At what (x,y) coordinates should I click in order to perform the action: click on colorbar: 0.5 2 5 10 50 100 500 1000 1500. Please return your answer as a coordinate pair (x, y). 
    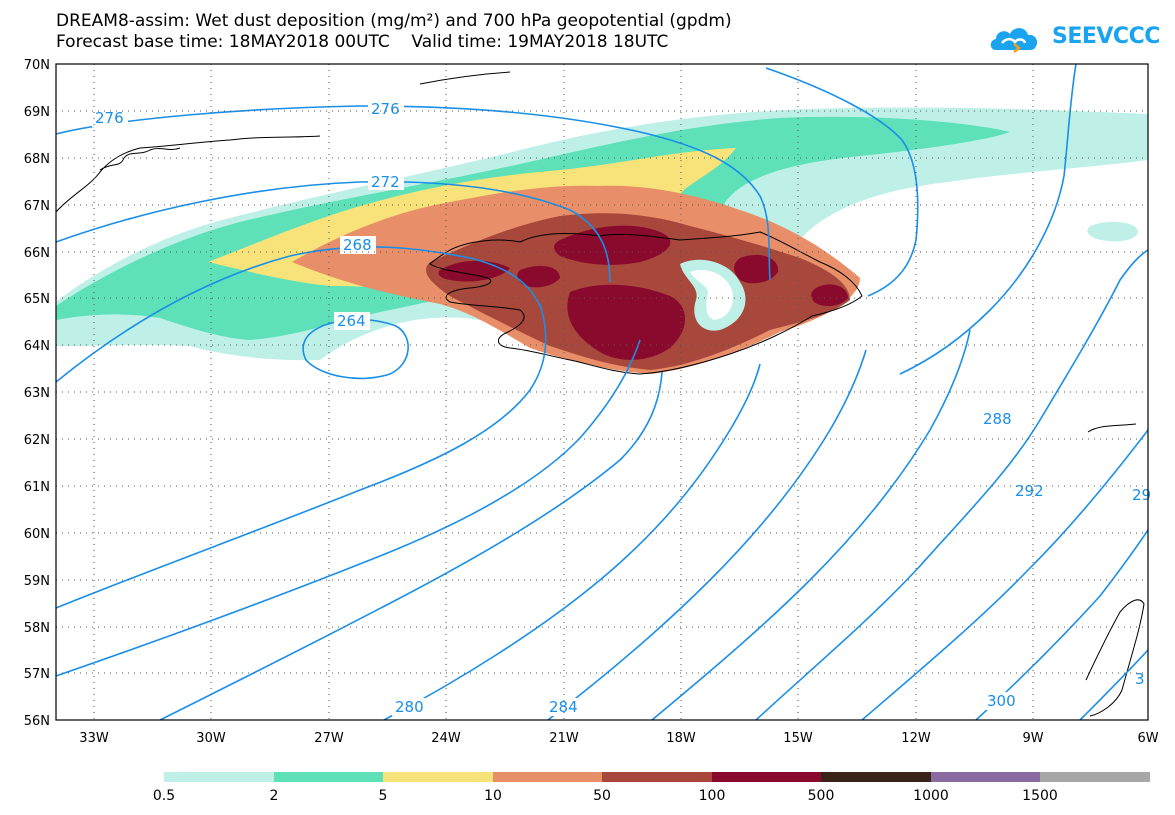
    Looking at the image, I should click on (651, 788).